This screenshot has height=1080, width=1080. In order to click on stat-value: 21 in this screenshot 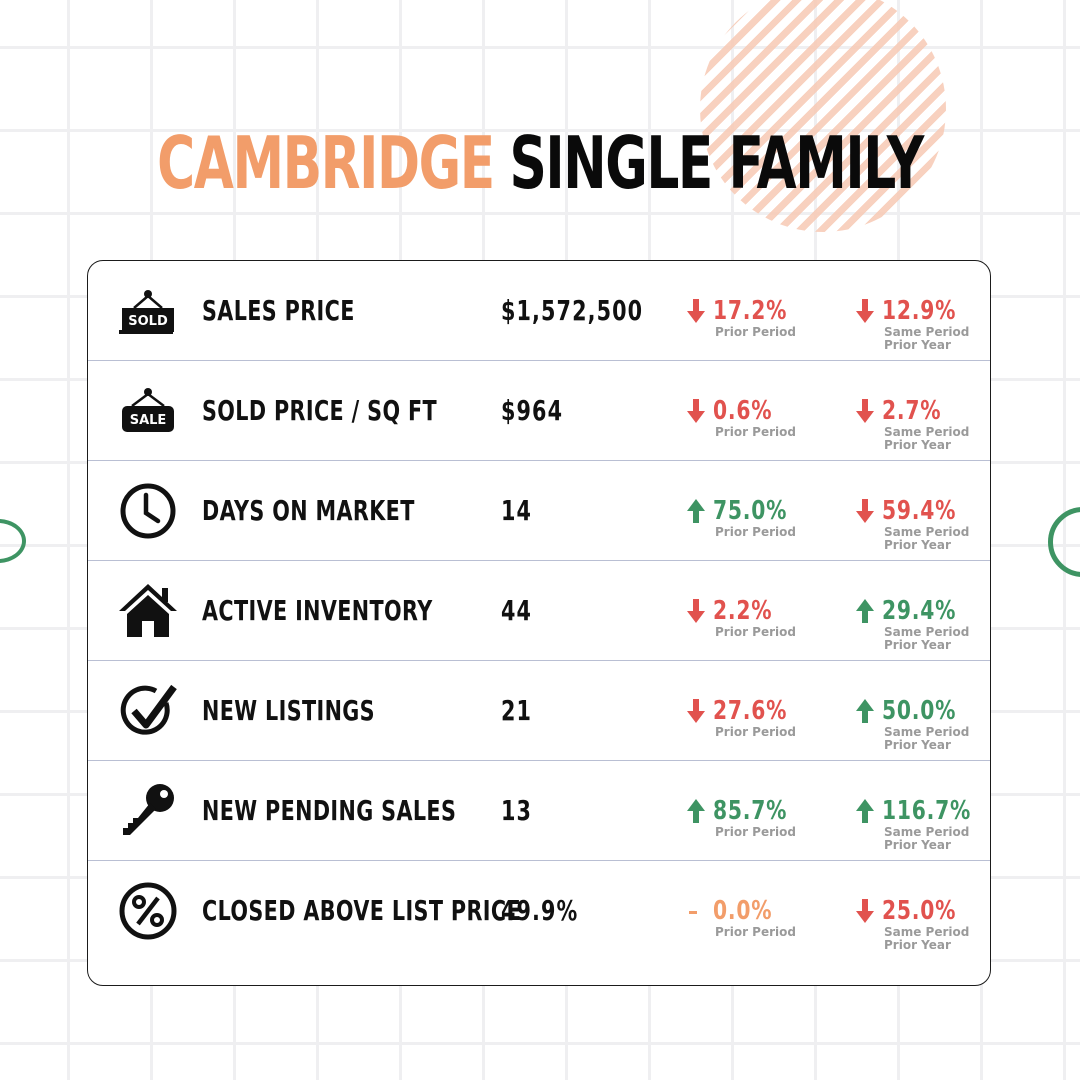, I will do `click(517, 710)`.